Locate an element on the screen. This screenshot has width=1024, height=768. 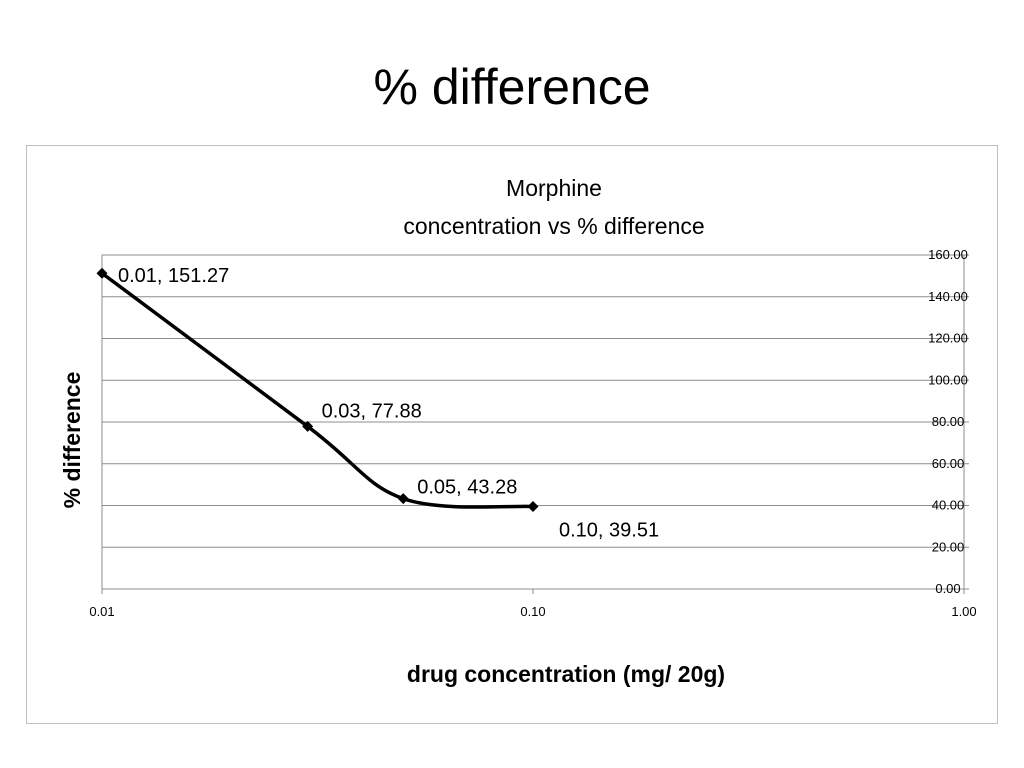
y-tick-label: 60.00 is located at coordinates (948, 463).